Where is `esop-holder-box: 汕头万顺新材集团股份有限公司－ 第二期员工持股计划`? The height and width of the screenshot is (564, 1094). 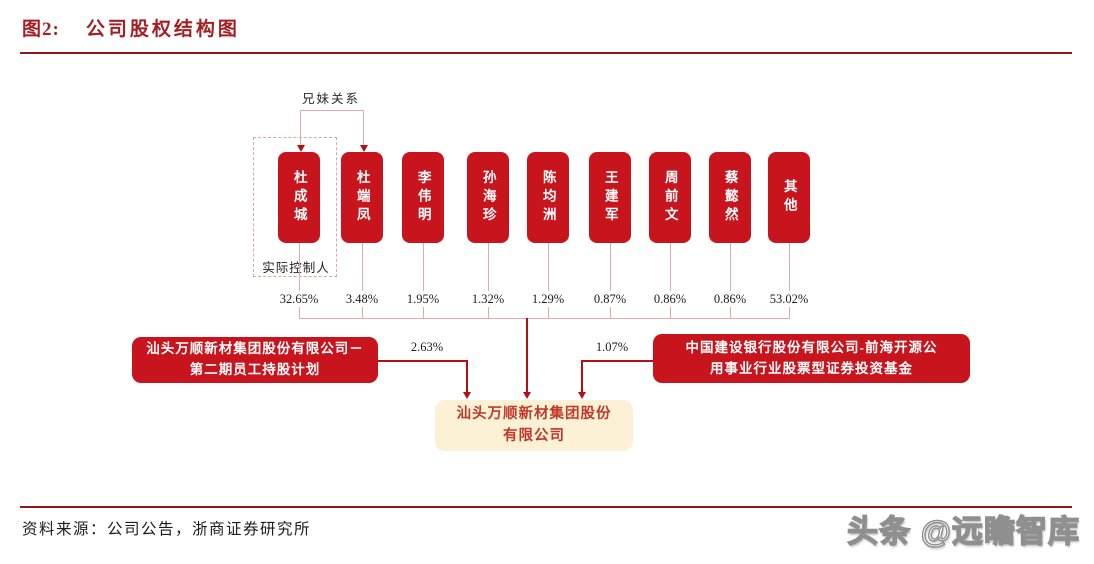 esop-holder-box: 汕头万顺新材集团股份有限公司－ 第二期员工持股计划 is located at coordinates (255, 360).